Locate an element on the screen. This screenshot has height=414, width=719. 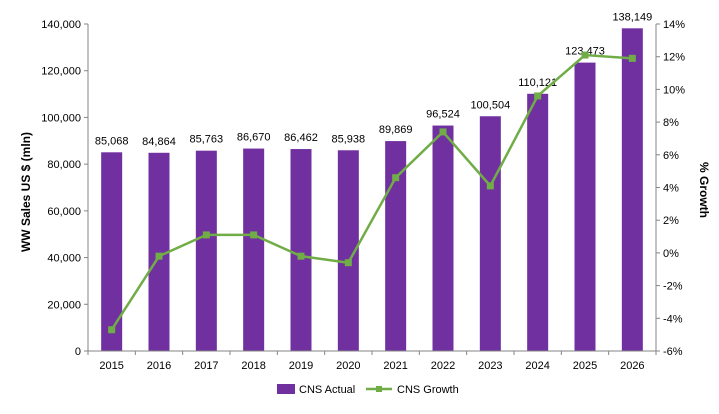
bar-2015 is located at coordinates (112, 251).